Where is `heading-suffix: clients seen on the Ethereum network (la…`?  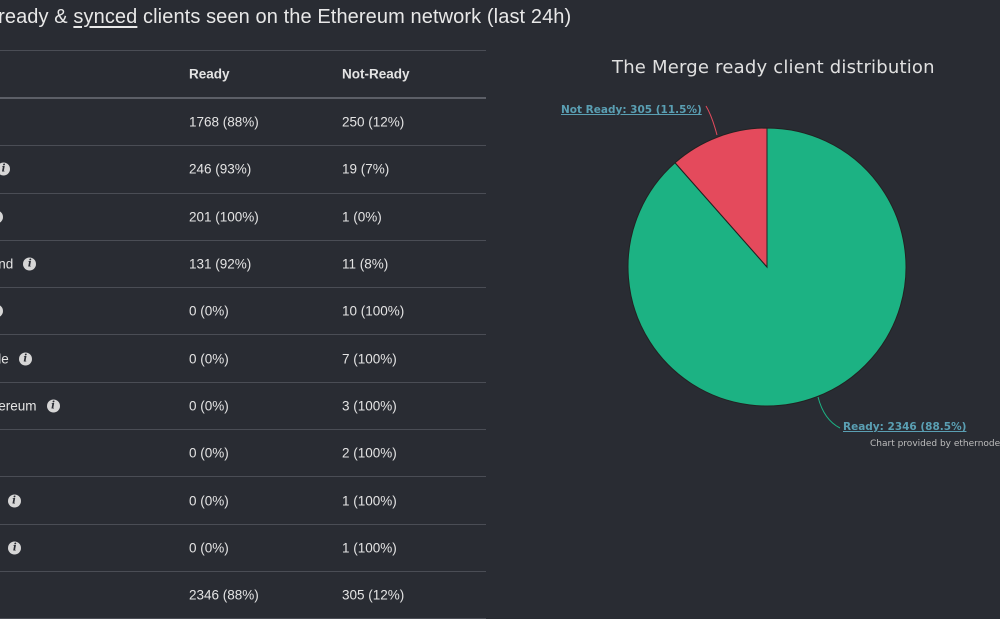 heading-suffix: clients seen on the Ethereum network (la… is located at coordinates (354, 17).